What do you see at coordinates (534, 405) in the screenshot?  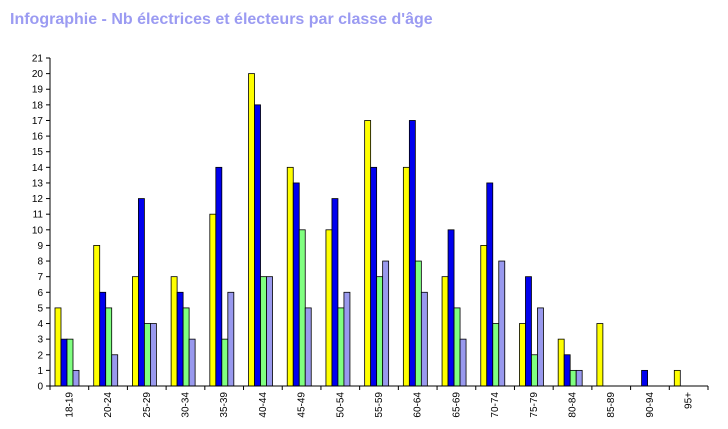 I see `x-tick-label: 75-79` at bounding box center [534, 405].